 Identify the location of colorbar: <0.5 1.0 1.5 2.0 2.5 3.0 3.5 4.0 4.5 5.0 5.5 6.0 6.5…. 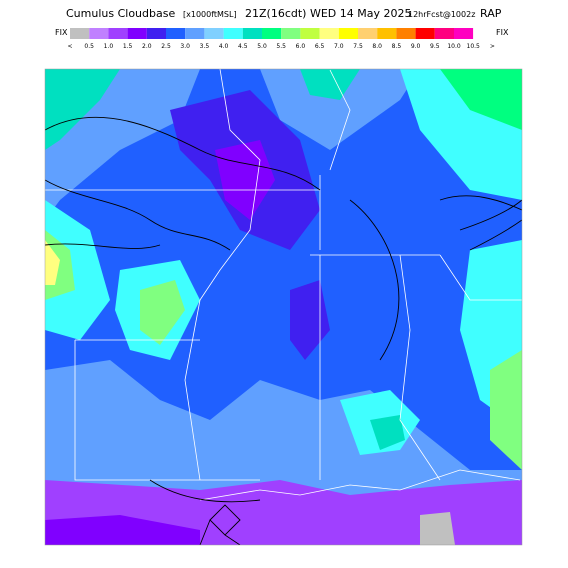
(281, 39).